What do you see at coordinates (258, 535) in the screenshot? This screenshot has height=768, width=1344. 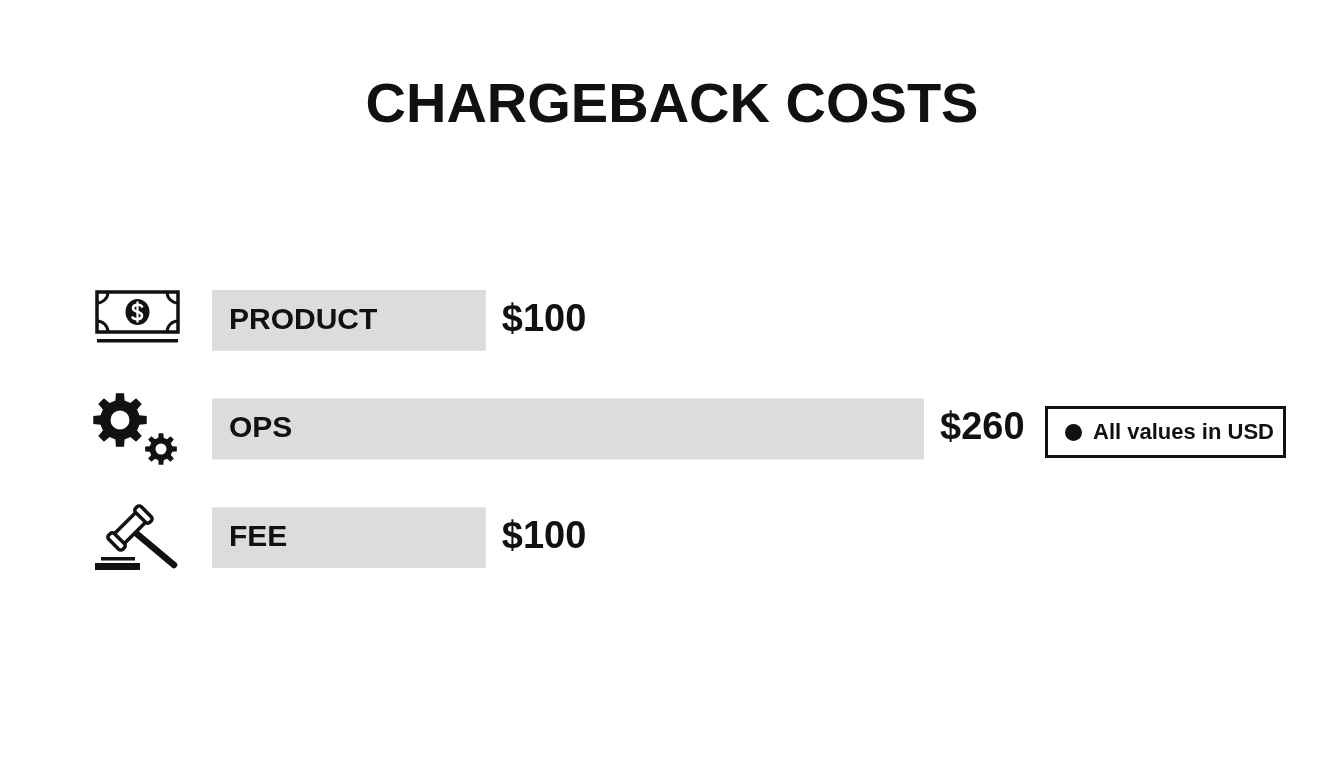 I see `y-tick-label: FEE` at bounding box center [258, 535].